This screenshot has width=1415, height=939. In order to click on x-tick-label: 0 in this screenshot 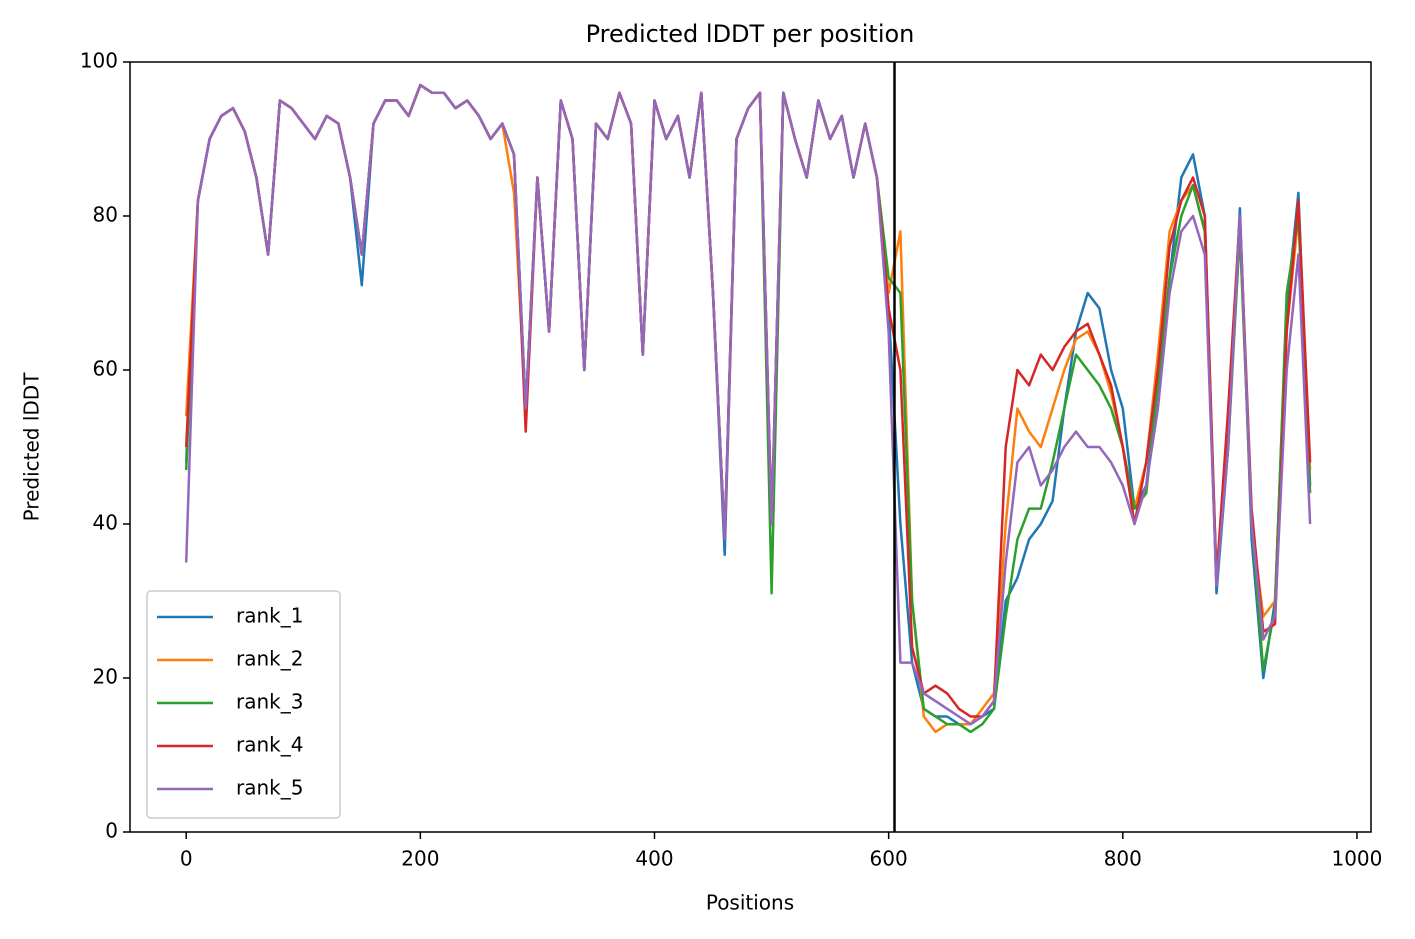, I will do `click(186, 859)`.